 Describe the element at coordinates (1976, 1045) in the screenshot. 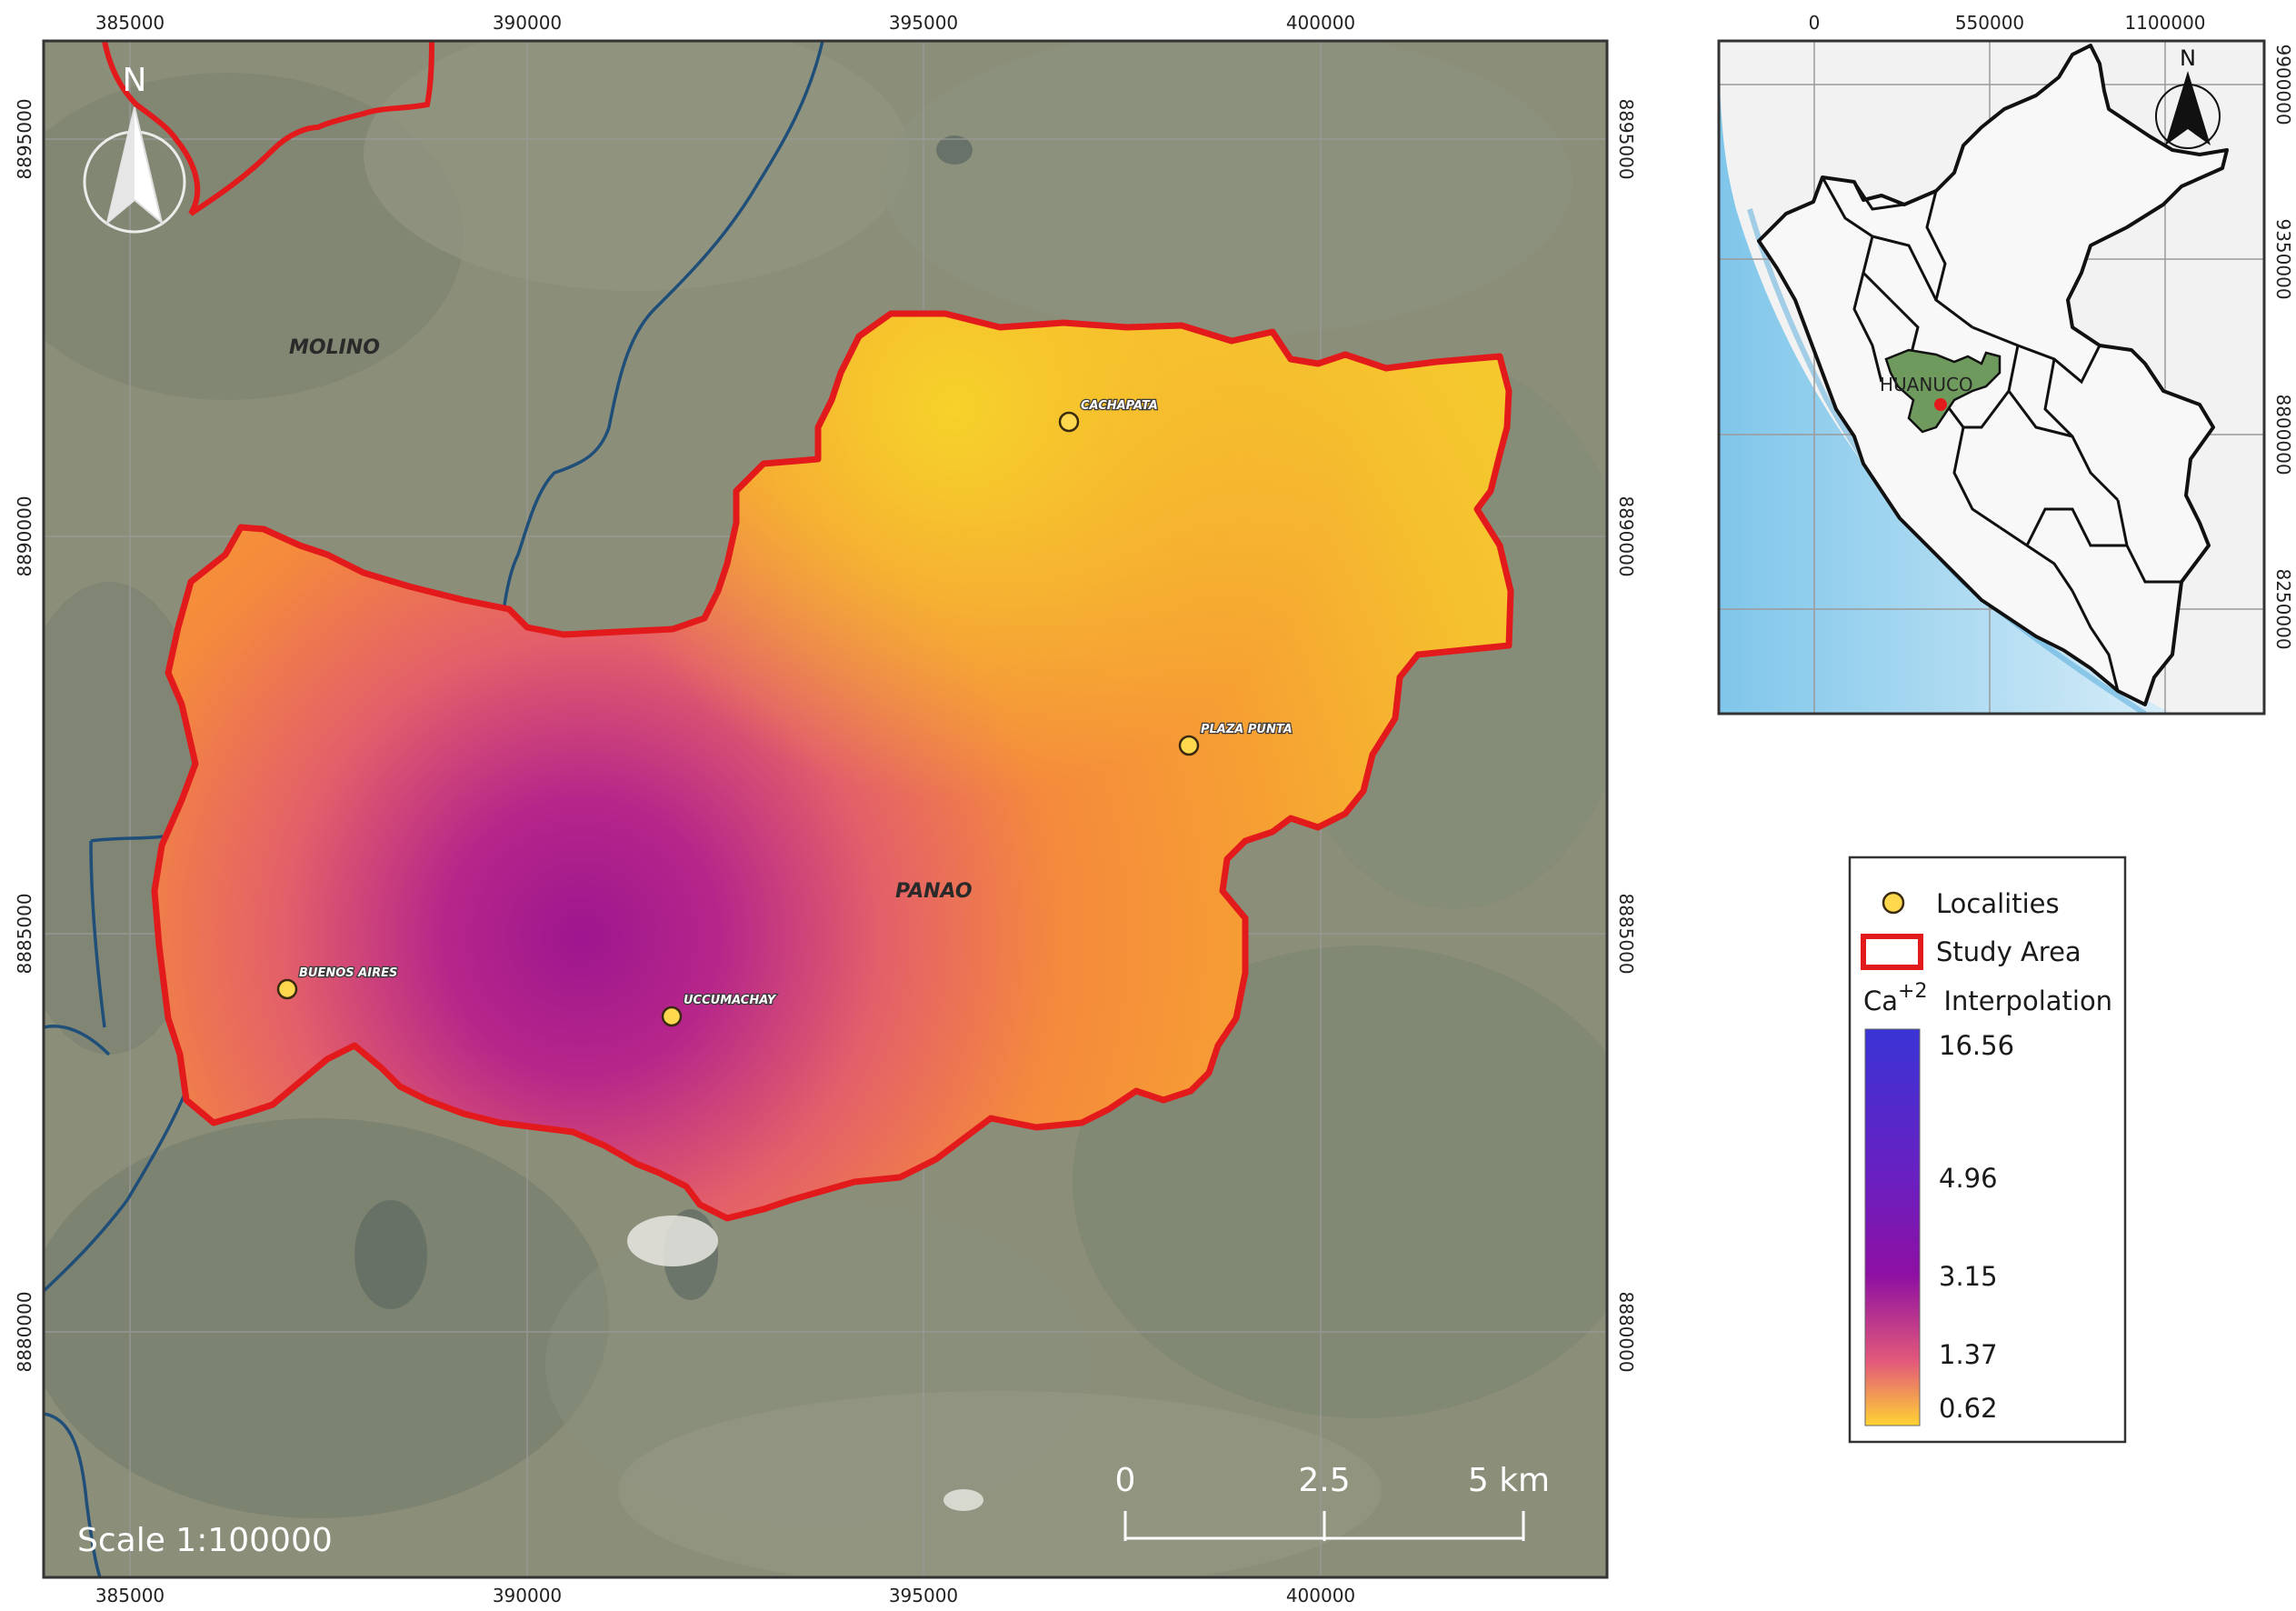

I see `legend-ramp-value: 16.56` at that location.